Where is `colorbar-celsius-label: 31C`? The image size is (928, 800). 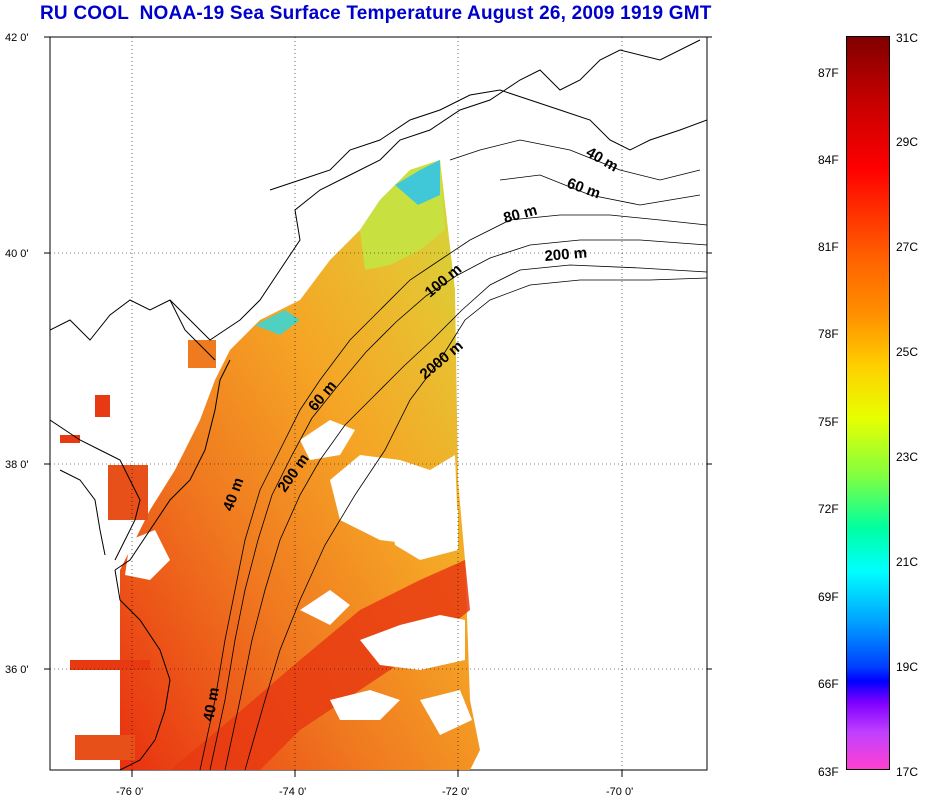 colorbar-celsius-label: 31C is located at coordinates (907, 38).